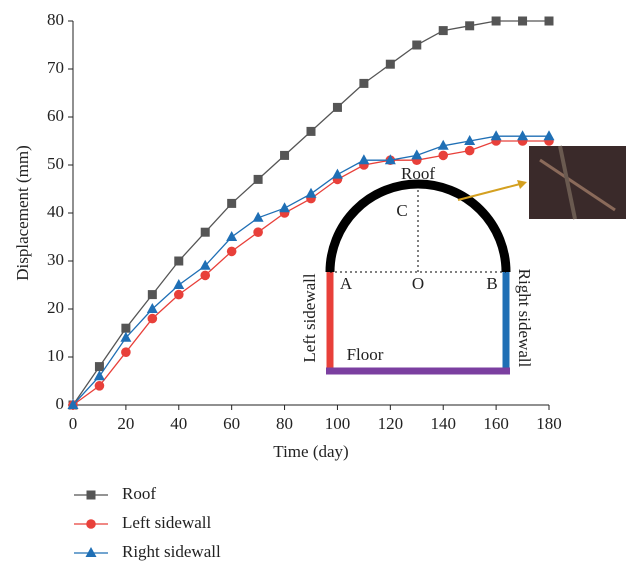 Image resolution: width=626 pixels, height=567 pixels. Describe the element at coordinates (365, 354) in the screenshot. I see `annotation: Floor` at that location.